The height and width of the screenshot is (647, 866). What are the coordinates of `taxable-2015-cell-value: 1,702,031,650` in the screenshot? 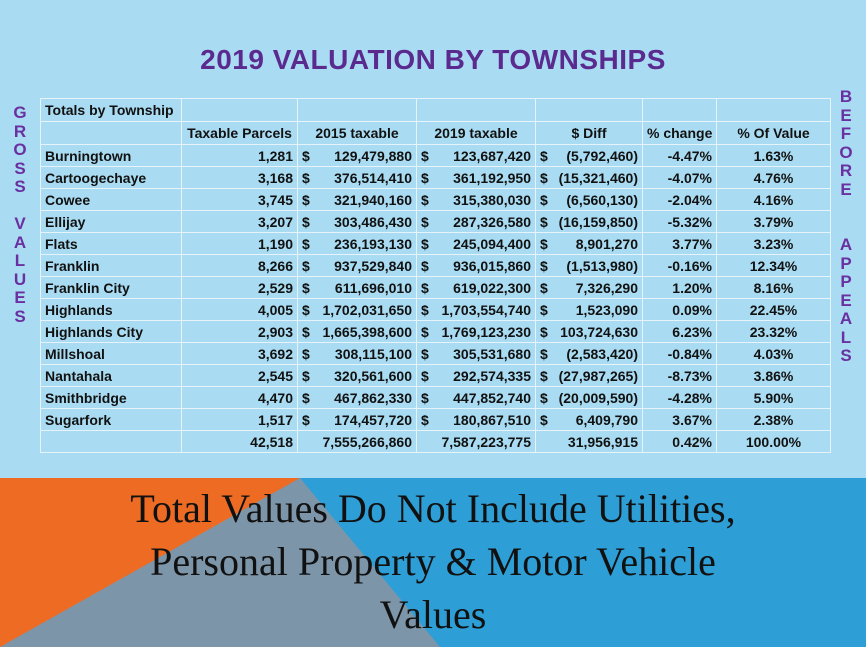 It's located at (367, 309).